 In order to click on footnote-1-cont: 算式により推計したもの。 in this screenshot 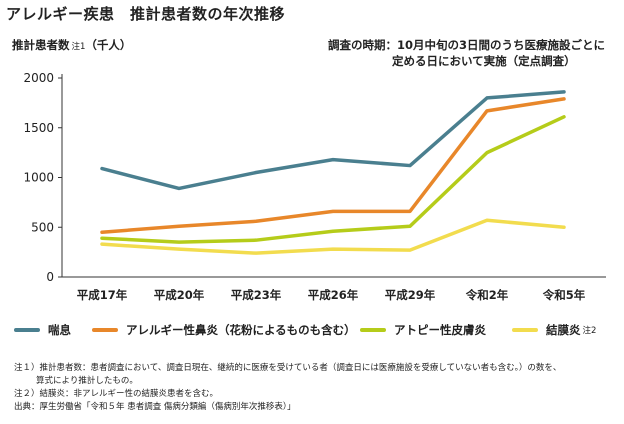, I will do `click(87, 381)`.